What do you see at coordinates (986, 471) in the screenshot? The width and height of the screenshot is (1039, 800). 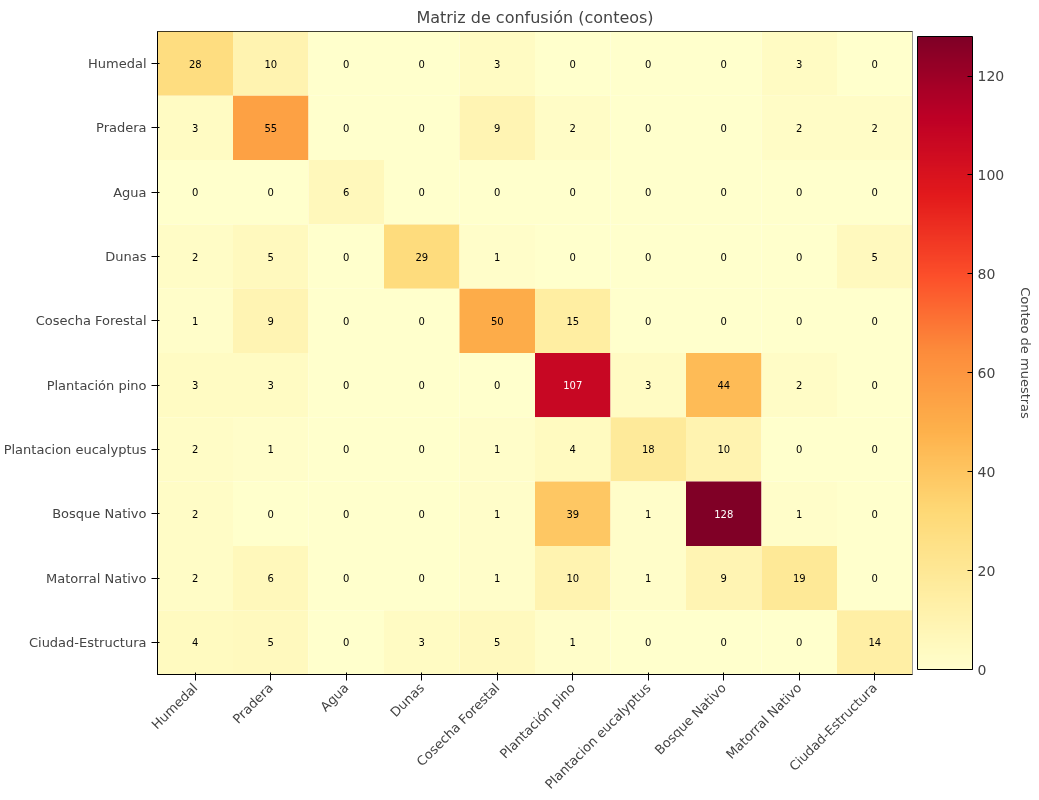 I see `color-bar-label: 40` at bounding box center [986, 471].